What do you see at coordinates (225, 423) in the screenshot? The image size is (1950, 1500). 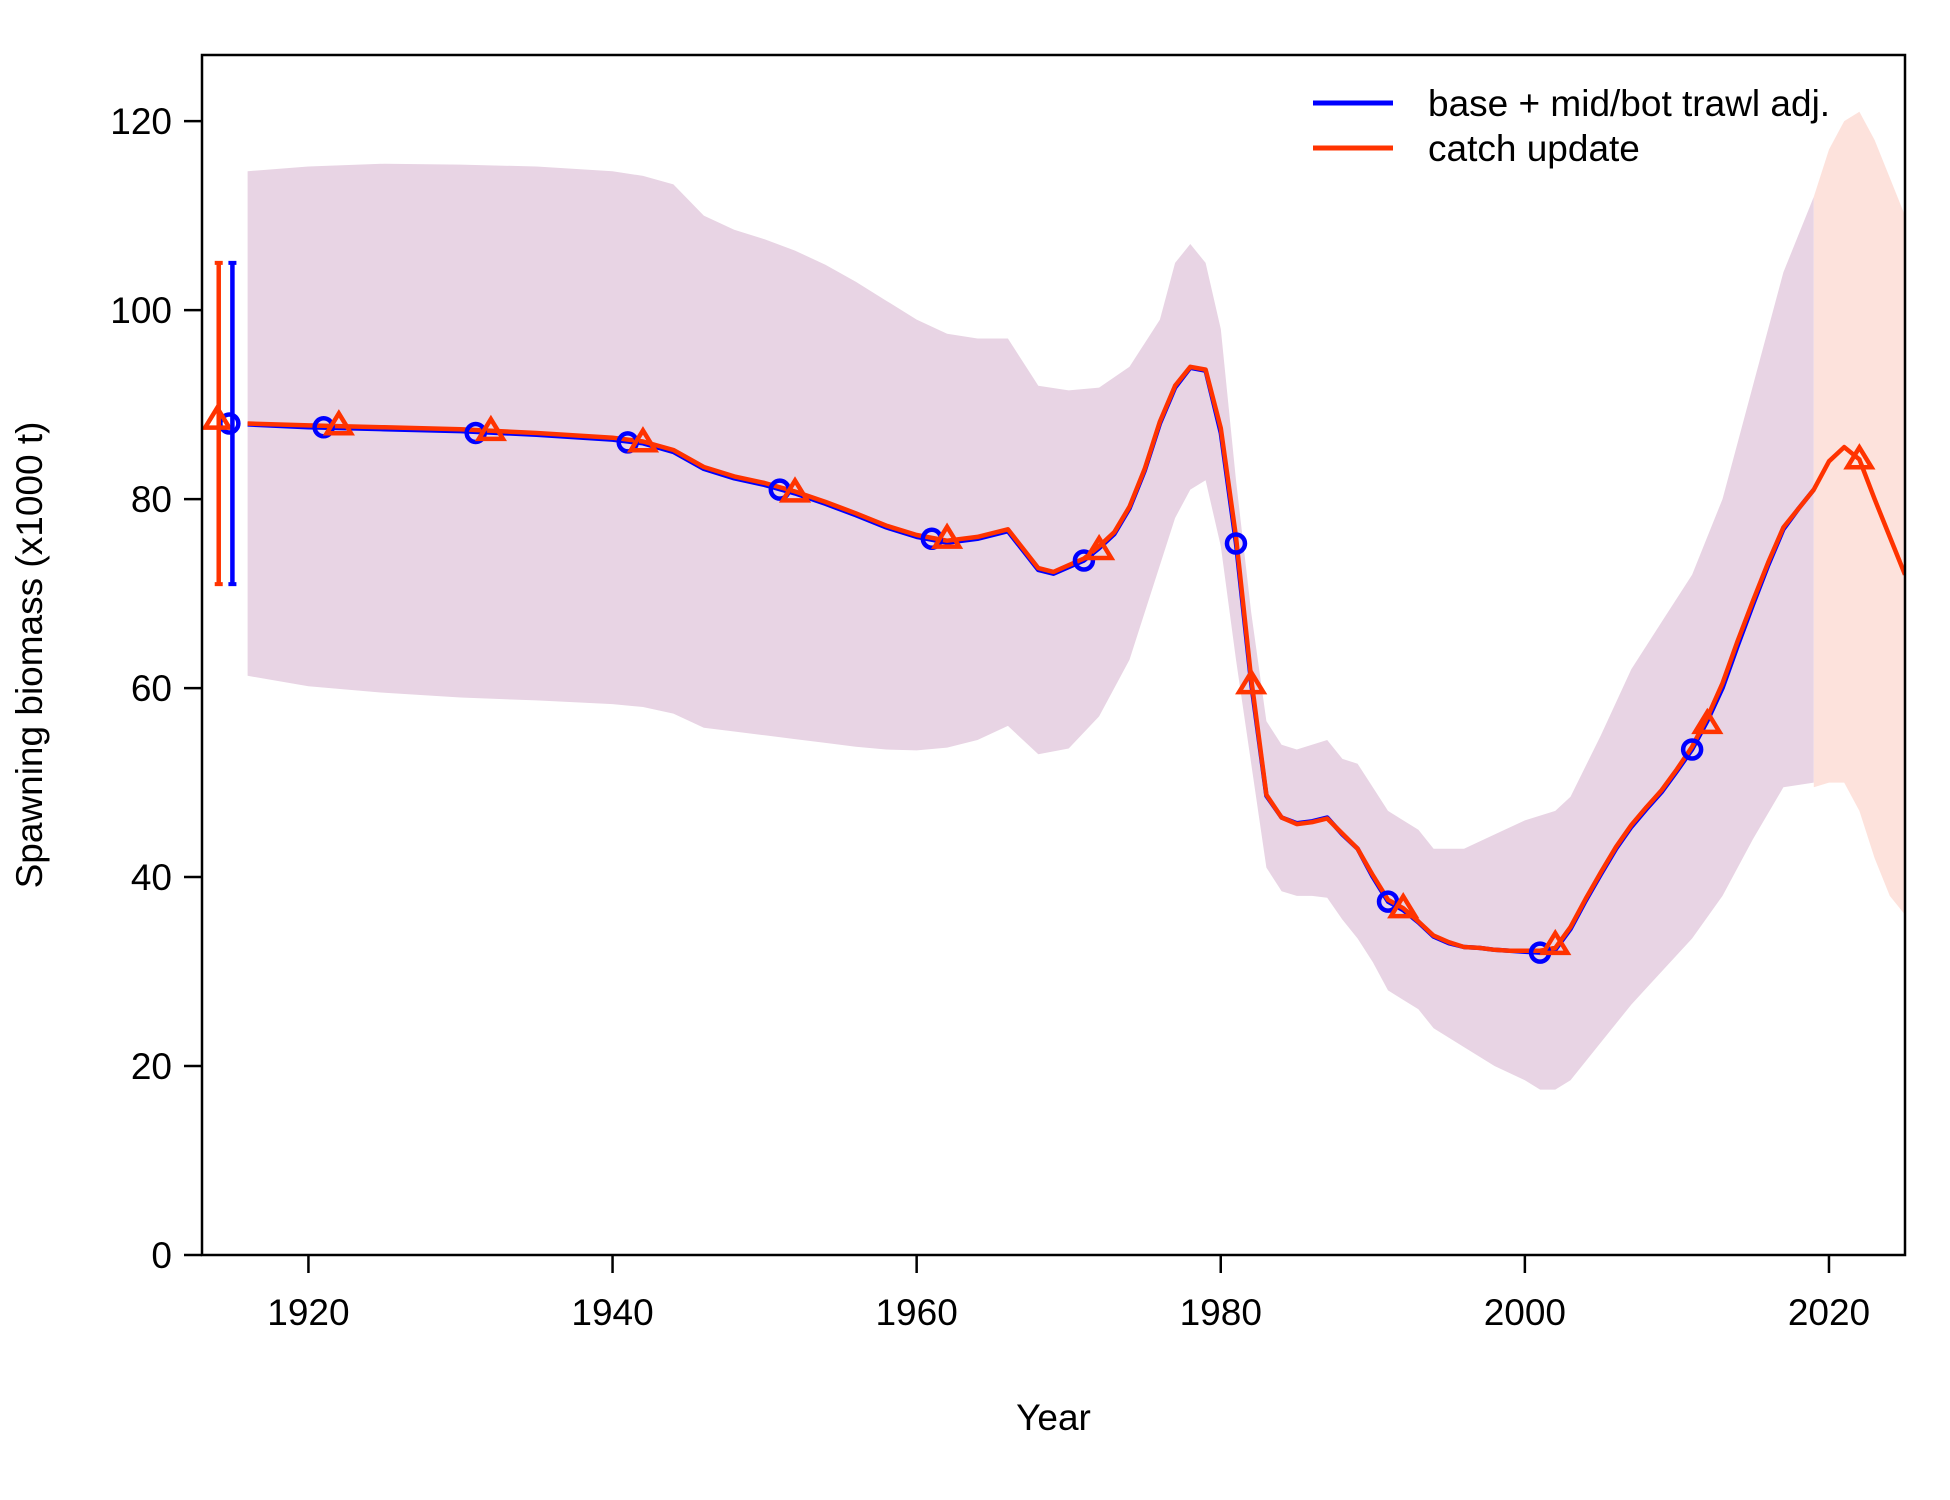 I see `initial-intervals` at bounding box center [225, 423].